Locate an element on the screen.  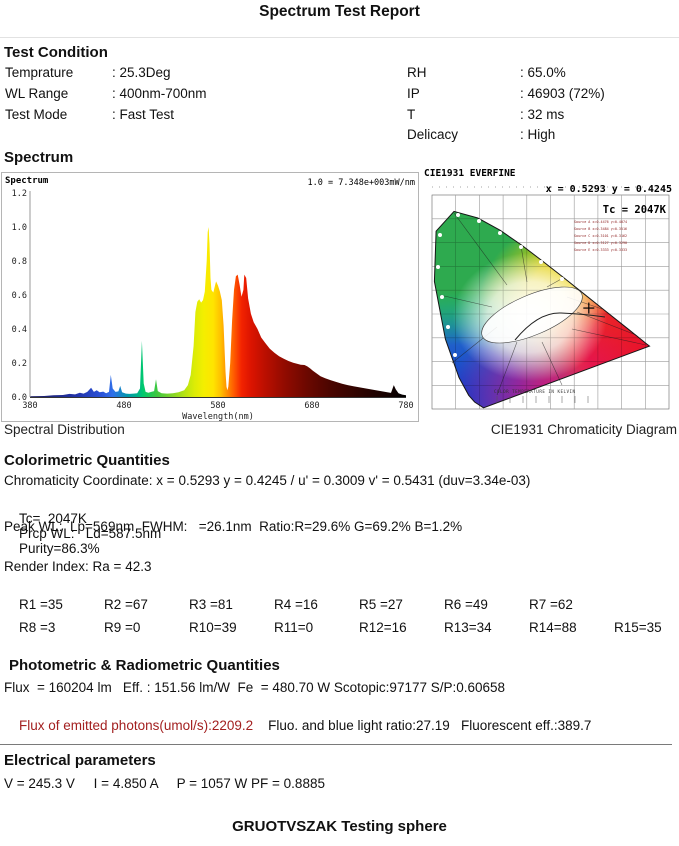
r-value: R2 =67 is located at coordinates (126, 604).